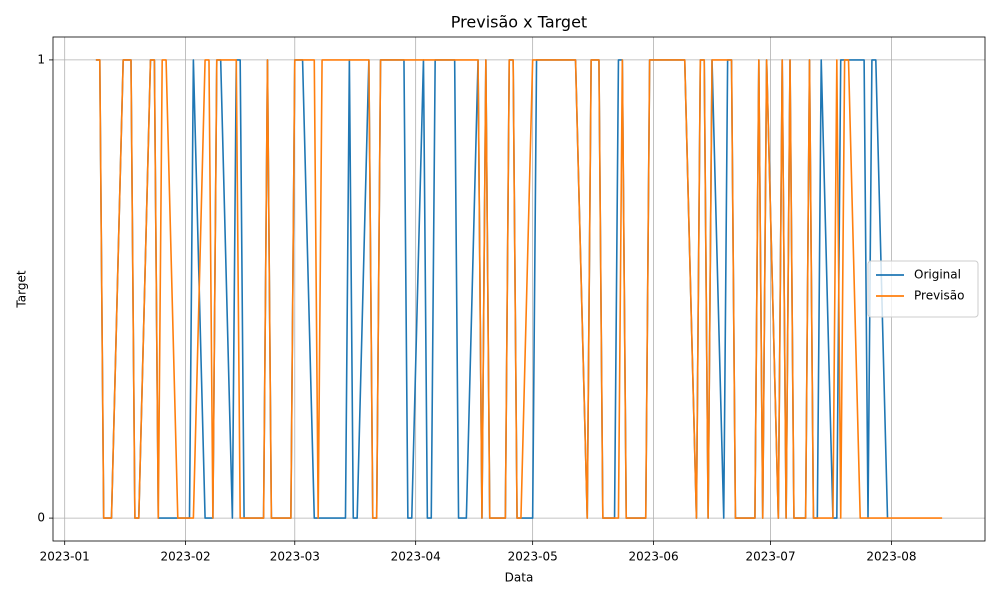  Describe the element at coordinates (186, 557) in the screenshot. I see `x-tick-label: 2023-02` at that location.